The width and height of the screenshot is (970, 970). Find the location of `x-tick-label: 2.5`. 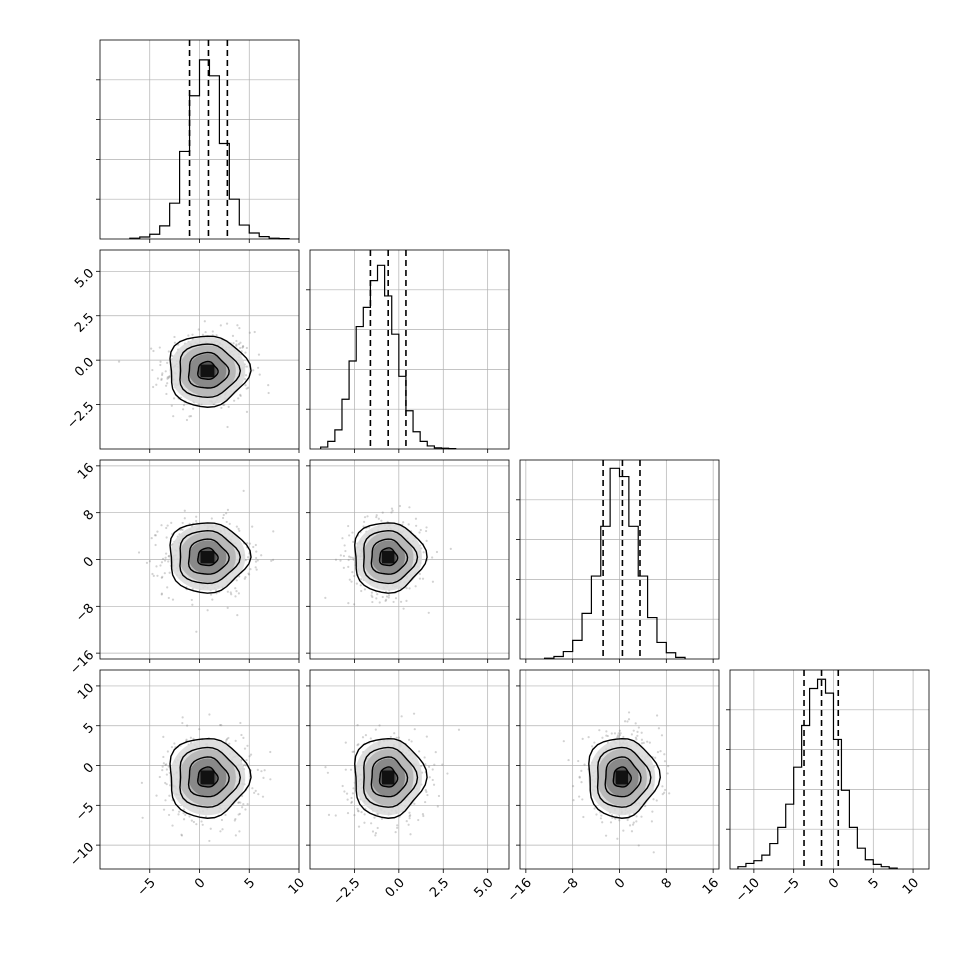

x-tick-label: 2.5 is located at coordinates (439, 887).